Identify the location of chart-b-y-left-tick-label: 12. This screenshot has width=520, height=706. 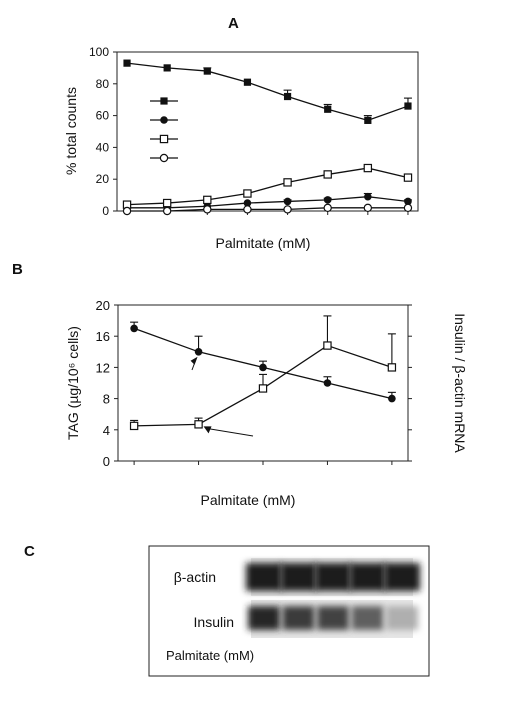
(103, 367).